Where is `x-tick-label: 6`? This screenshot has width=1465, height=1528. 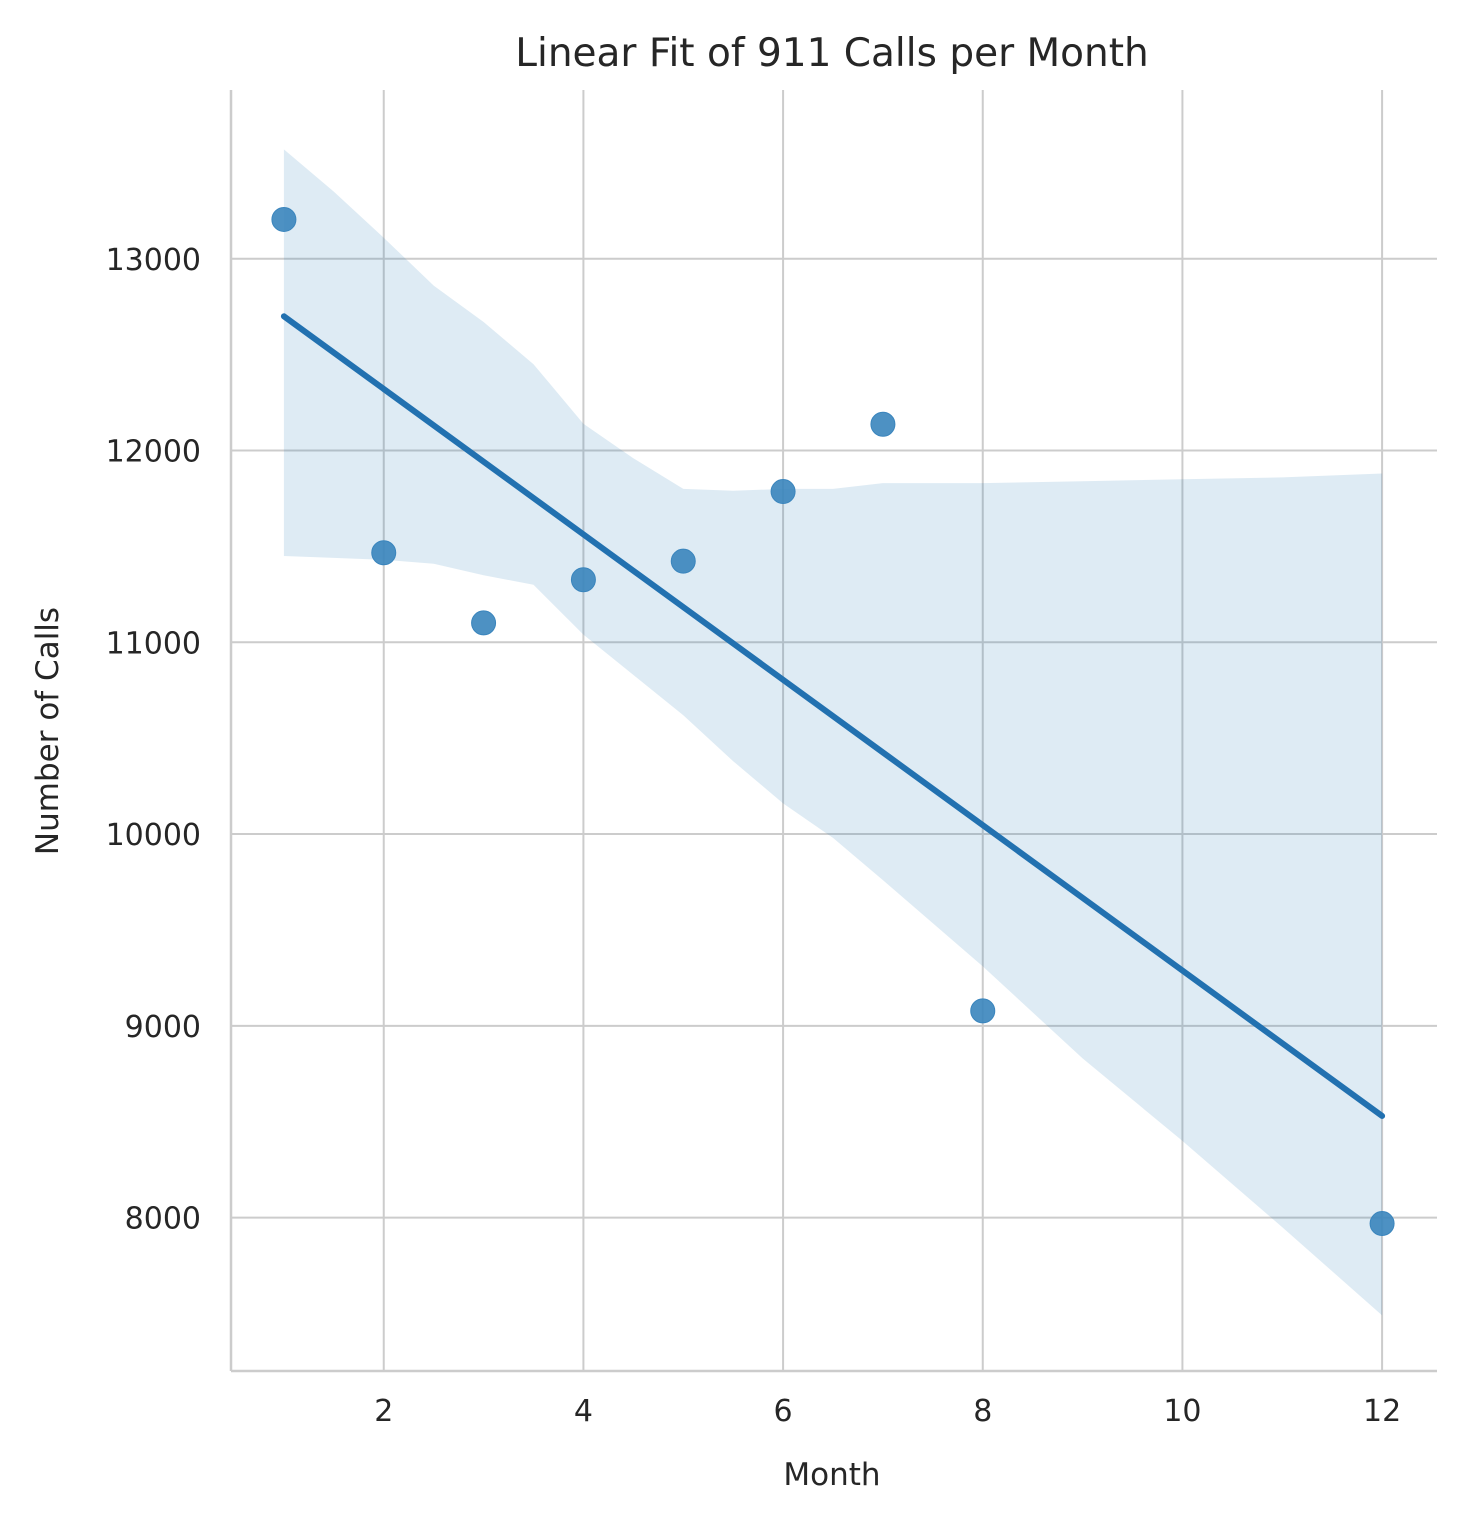
x-tick-label: 6 is located at coordinates (783, 1411).